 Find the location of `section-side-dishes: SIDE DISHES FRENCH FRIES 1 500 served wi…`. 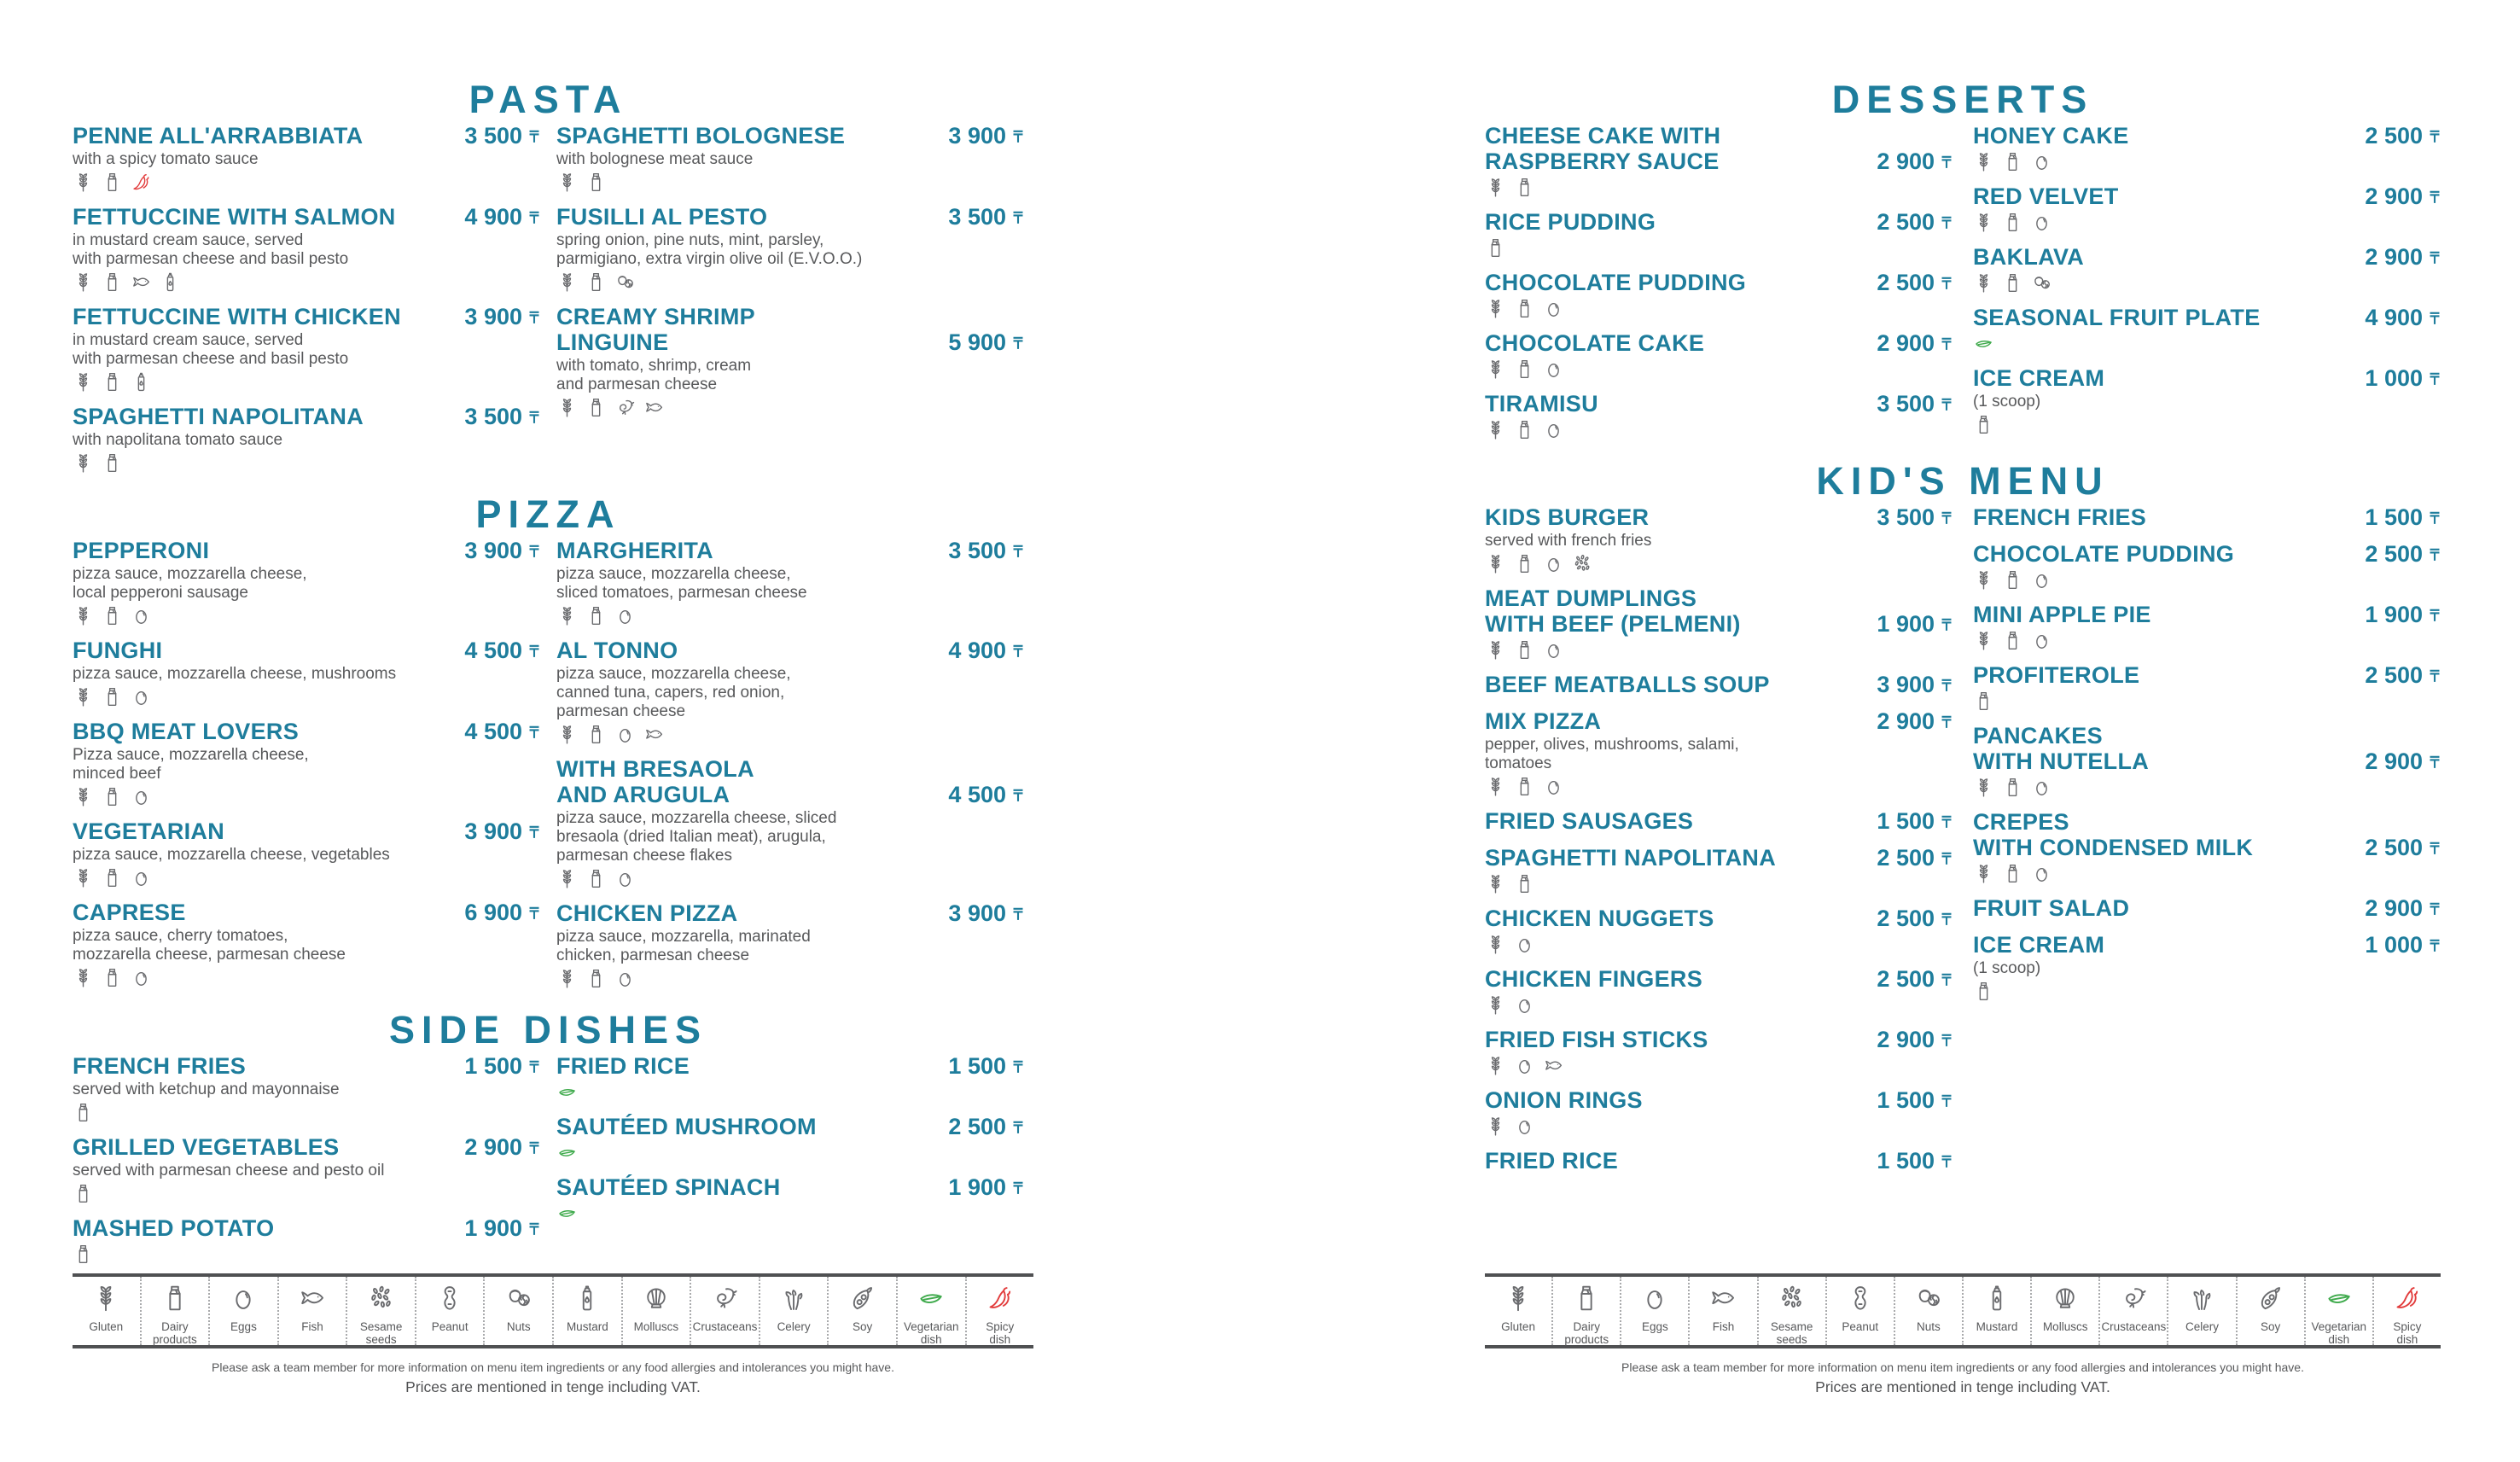

section-side-dishes: SIDE DISHES FRENCH FRIES 1 500 served wi… is located at coordinates (548, 1142).